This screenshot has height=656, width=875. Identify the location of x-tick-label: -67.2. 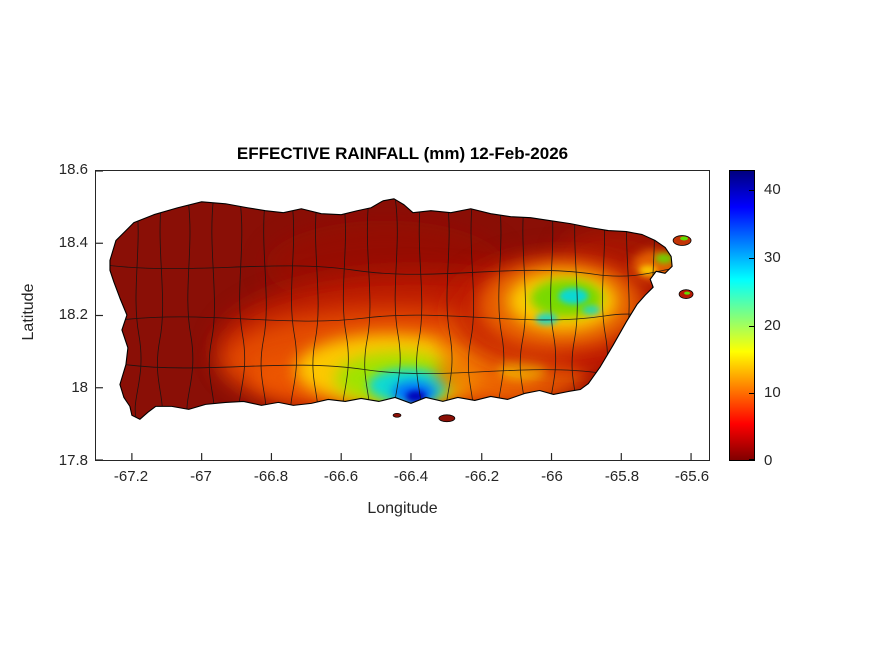
(131, 476).